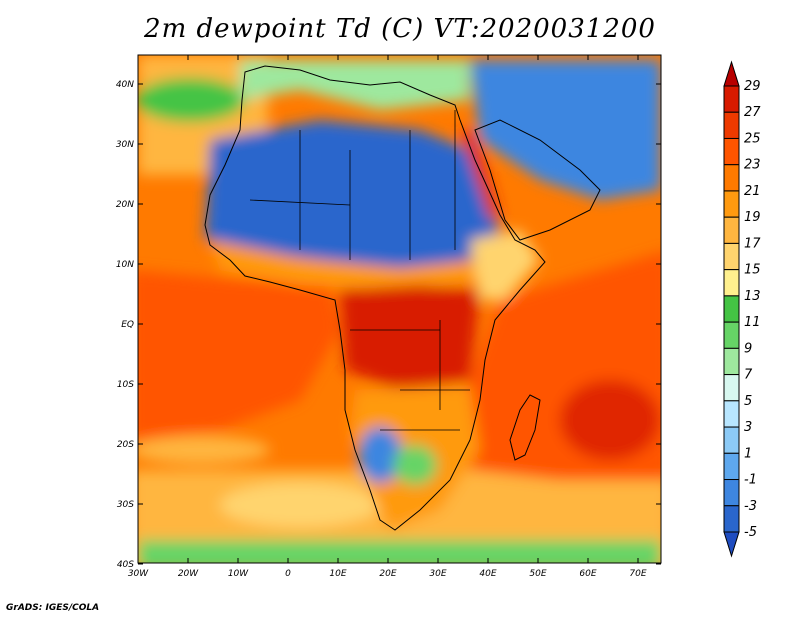  Describe the element at coordinates (537, 574) in the screenshot. I see `lon-tick-label: 50E` at that location.